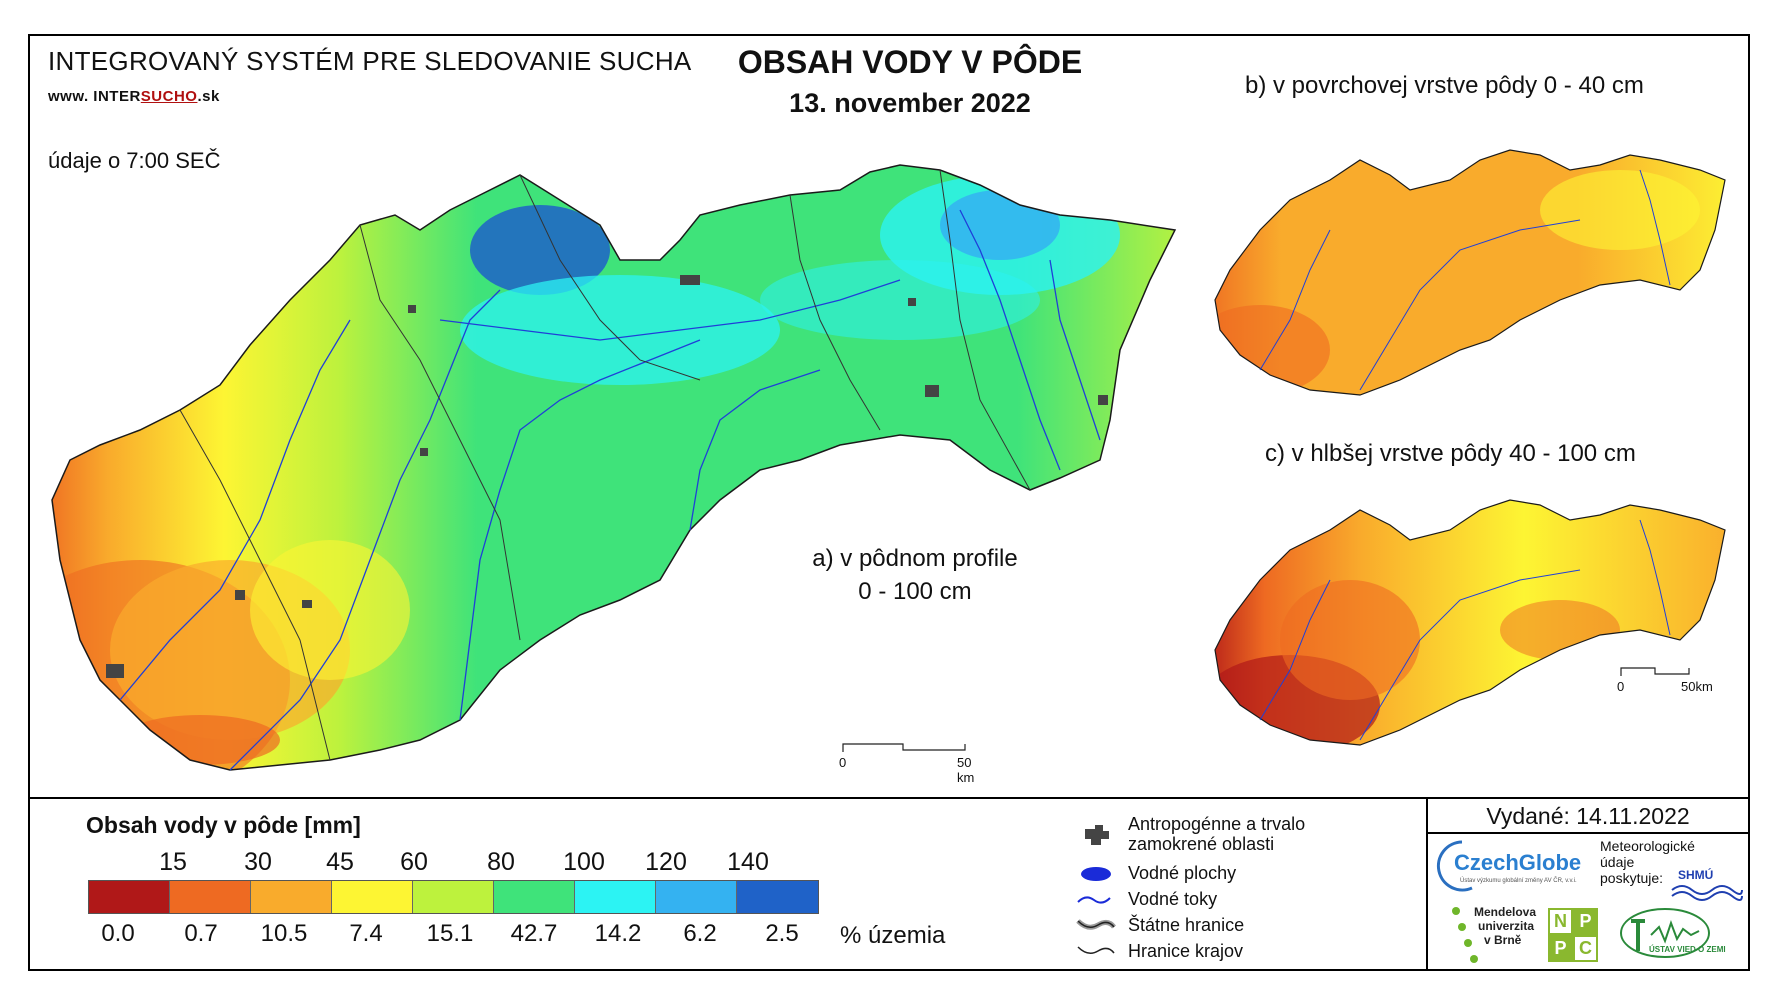  Describe the element at coordinates (1697, 686) in the screenshot. I see `scale-c-end: 50km` at that location.